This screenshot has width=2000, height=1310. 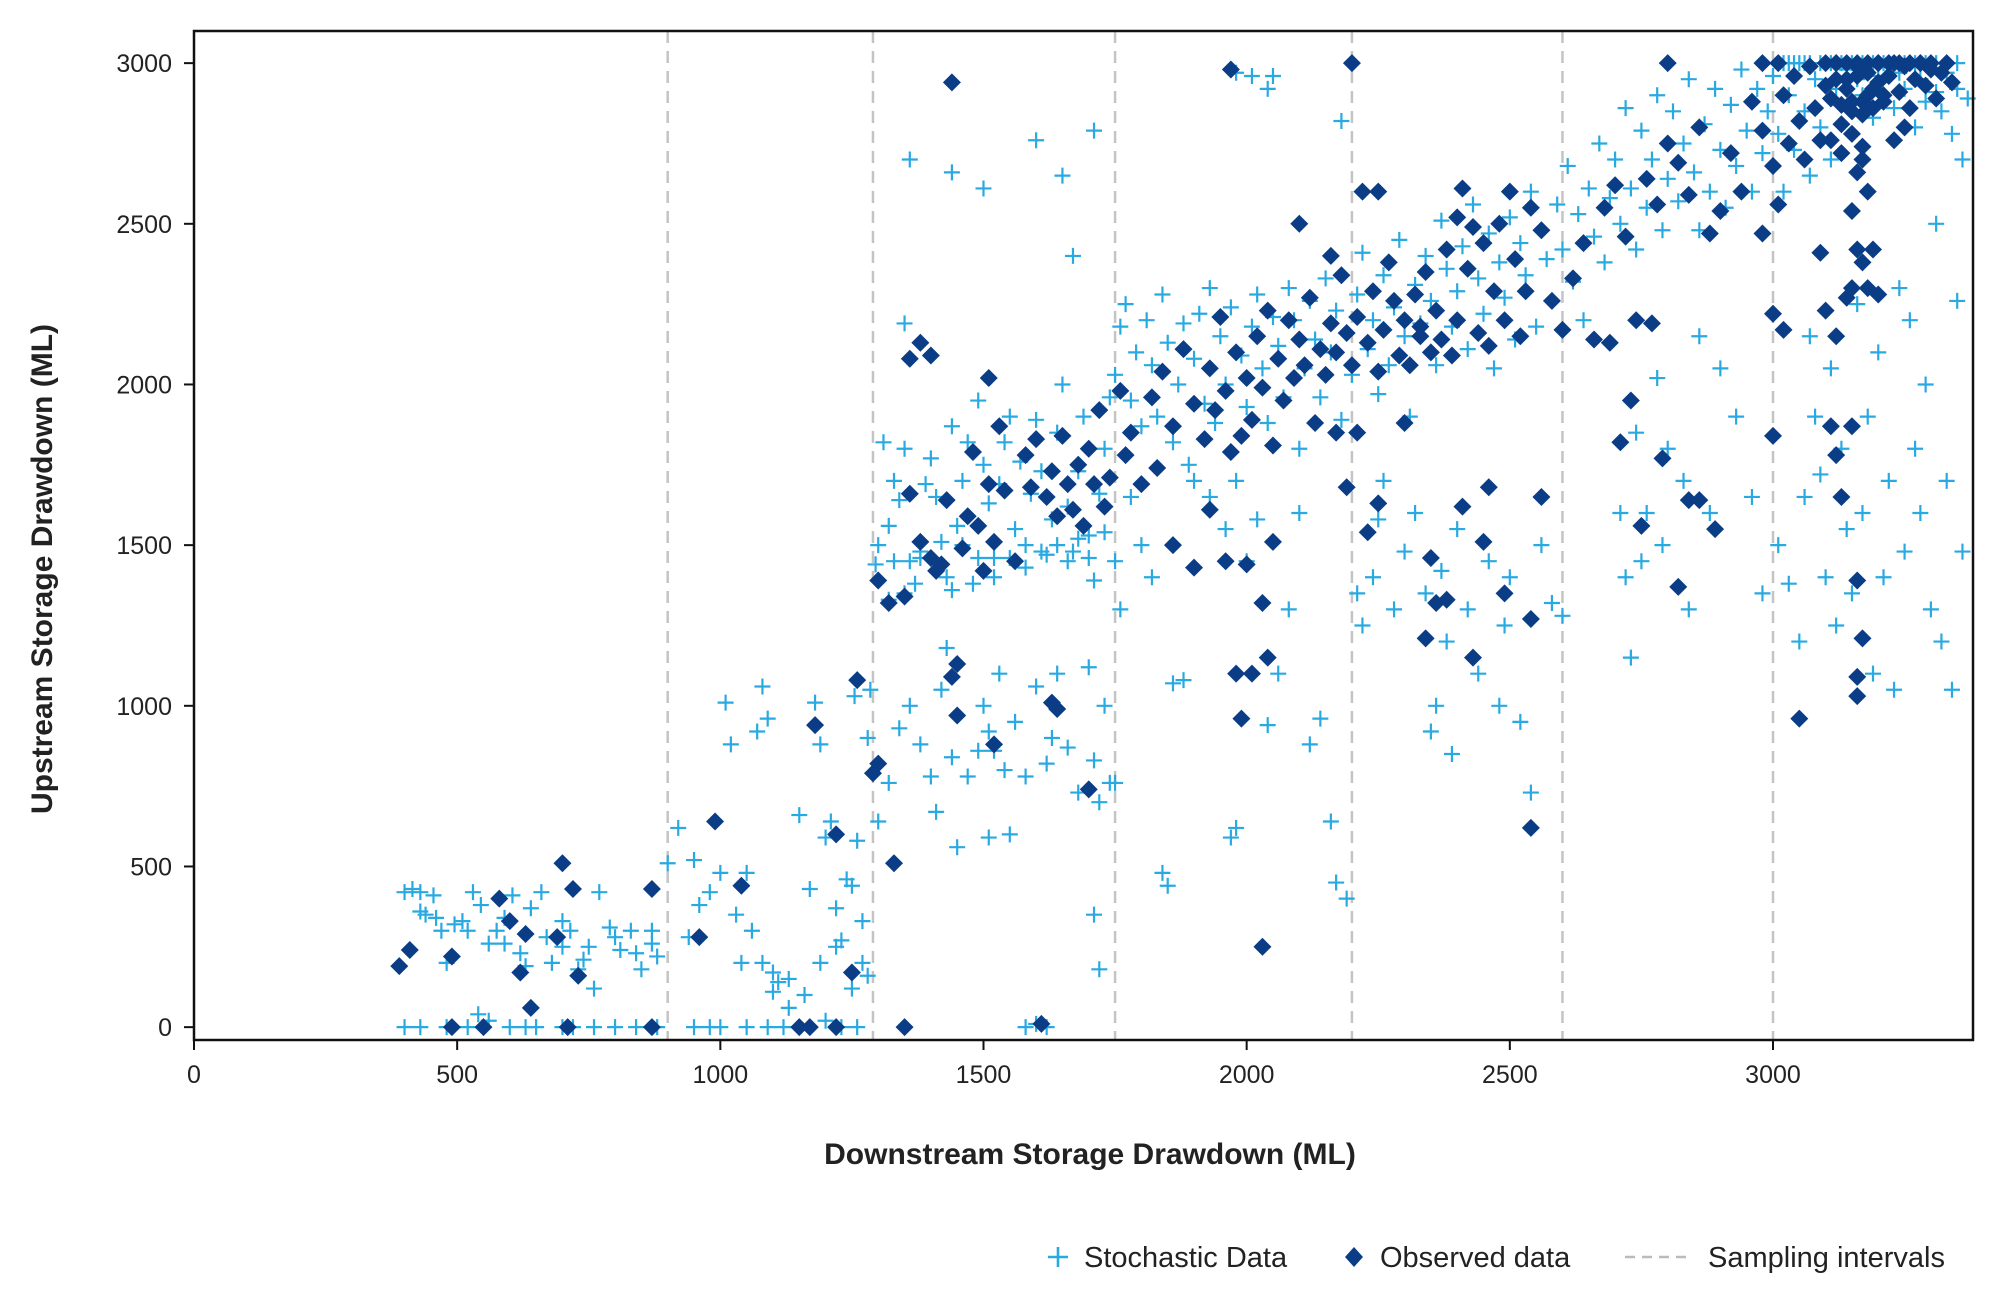 I want to click on y-tick-label: 2500, so click(x=144, y=225).